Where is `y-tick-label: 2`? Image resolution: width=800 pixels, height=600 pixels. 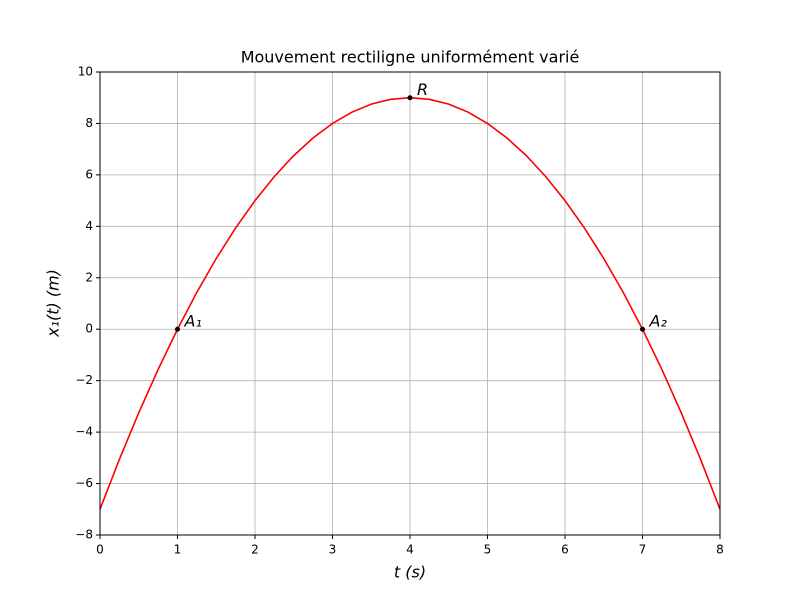 y-tick-label: 2 is located at coordinates (89, 277).